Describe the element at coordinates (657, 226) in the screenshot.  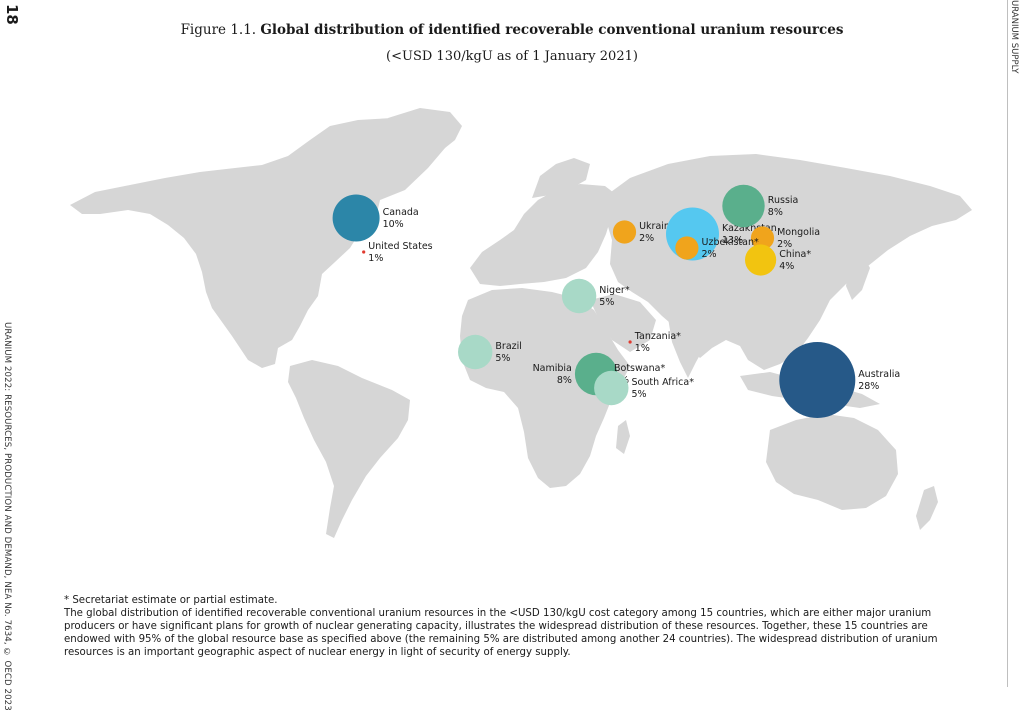
I see `label-country-ukraine: Ukraine` at that location.